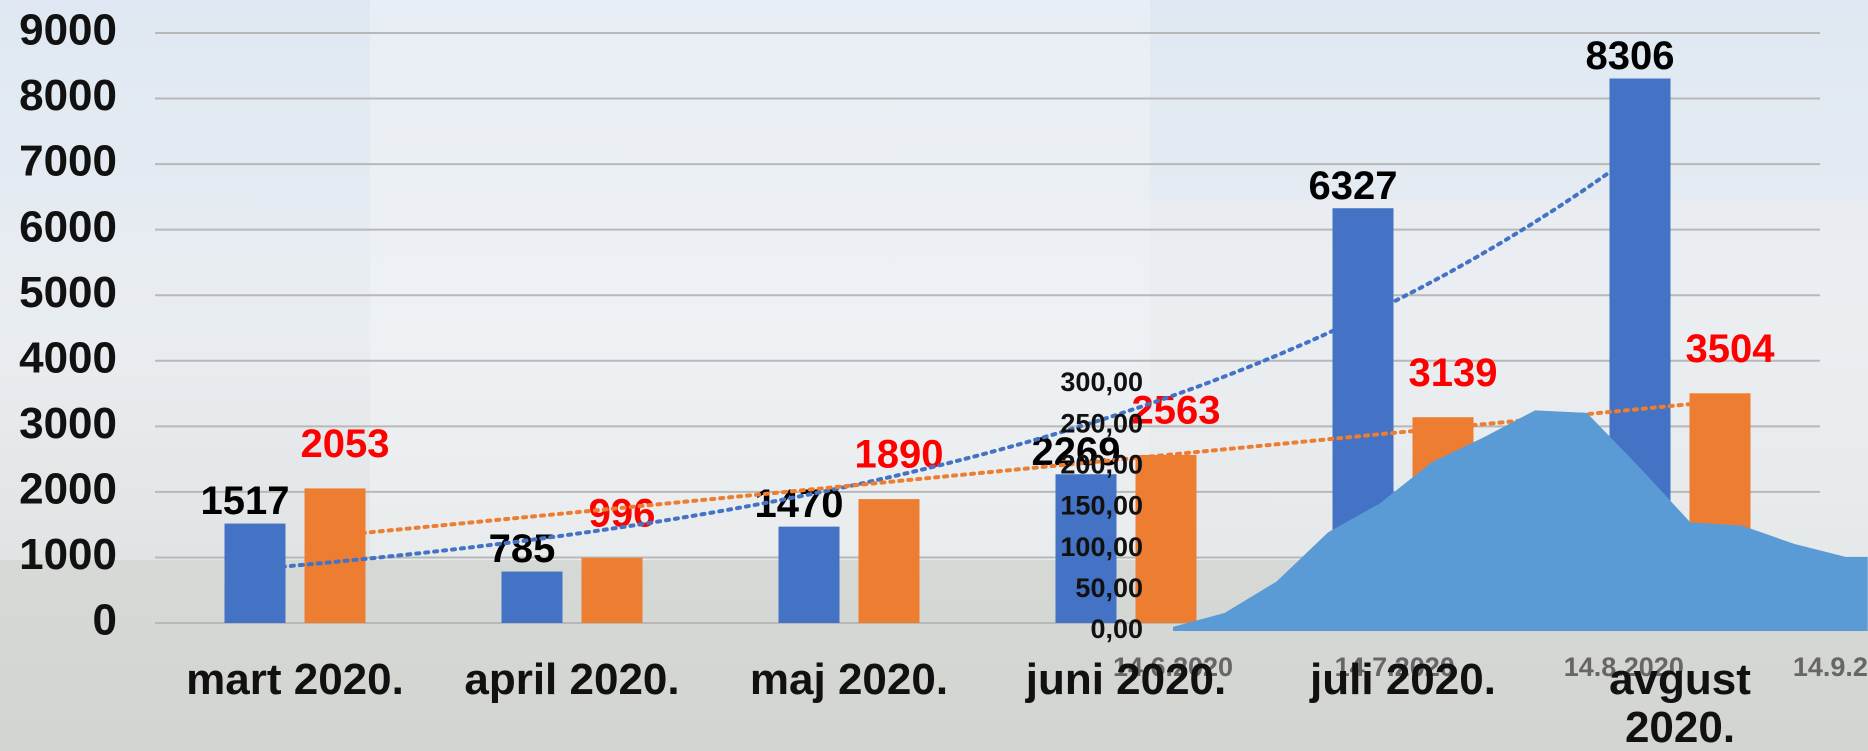 Image resolution: width=1868 pixels, height=751 pixels. I want to click on area-y-tick-label: 300,00, so click(1101, 382).